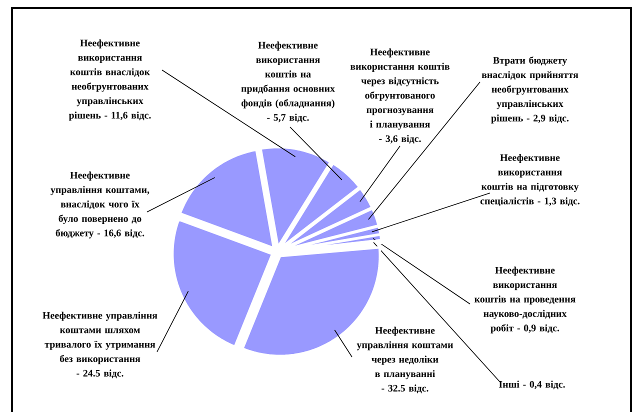 Image resolution: width=639 pixels, height=413 pixels. What do you see at coordinates (530, 90) in the screenshot?
I see `slice-label: Втрати бюджету внаслідок прийняття необгрунтованих управлінських рішень - 2,9 відс.` at bounding box center [530, 90].